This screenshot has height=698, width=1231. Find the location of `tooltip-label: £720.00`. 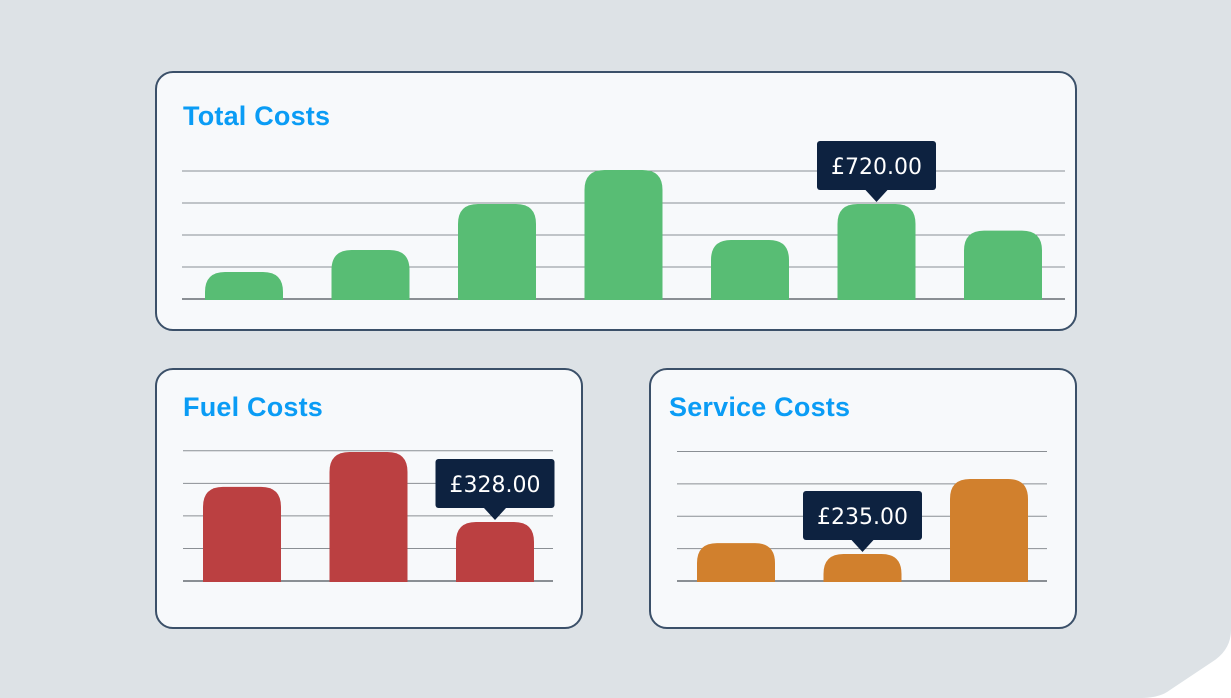

tooltip-label: £720.00 is located at coordinates (876, 167).